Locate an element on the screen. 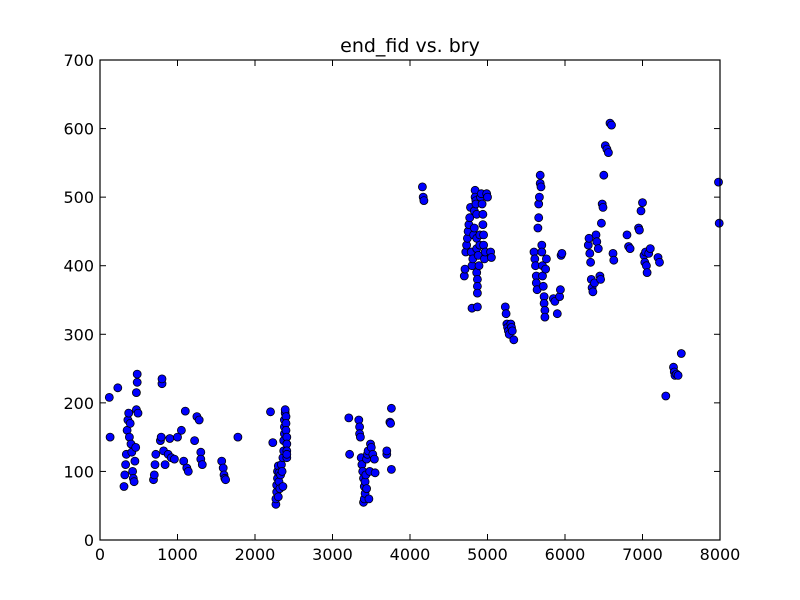  x-tick-label: 7000 is located at coordinates (642, 554).